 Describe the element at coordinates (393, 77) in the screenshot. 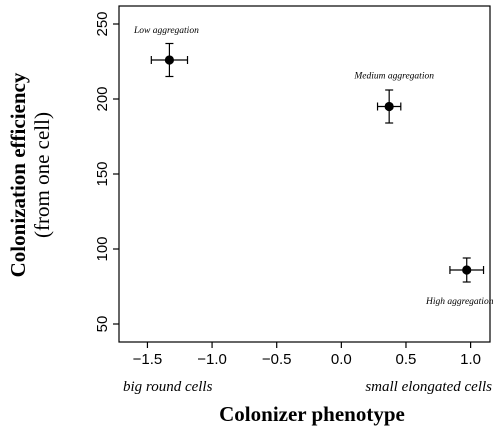

I see `point-annotation: Medium aggregation` at that location.